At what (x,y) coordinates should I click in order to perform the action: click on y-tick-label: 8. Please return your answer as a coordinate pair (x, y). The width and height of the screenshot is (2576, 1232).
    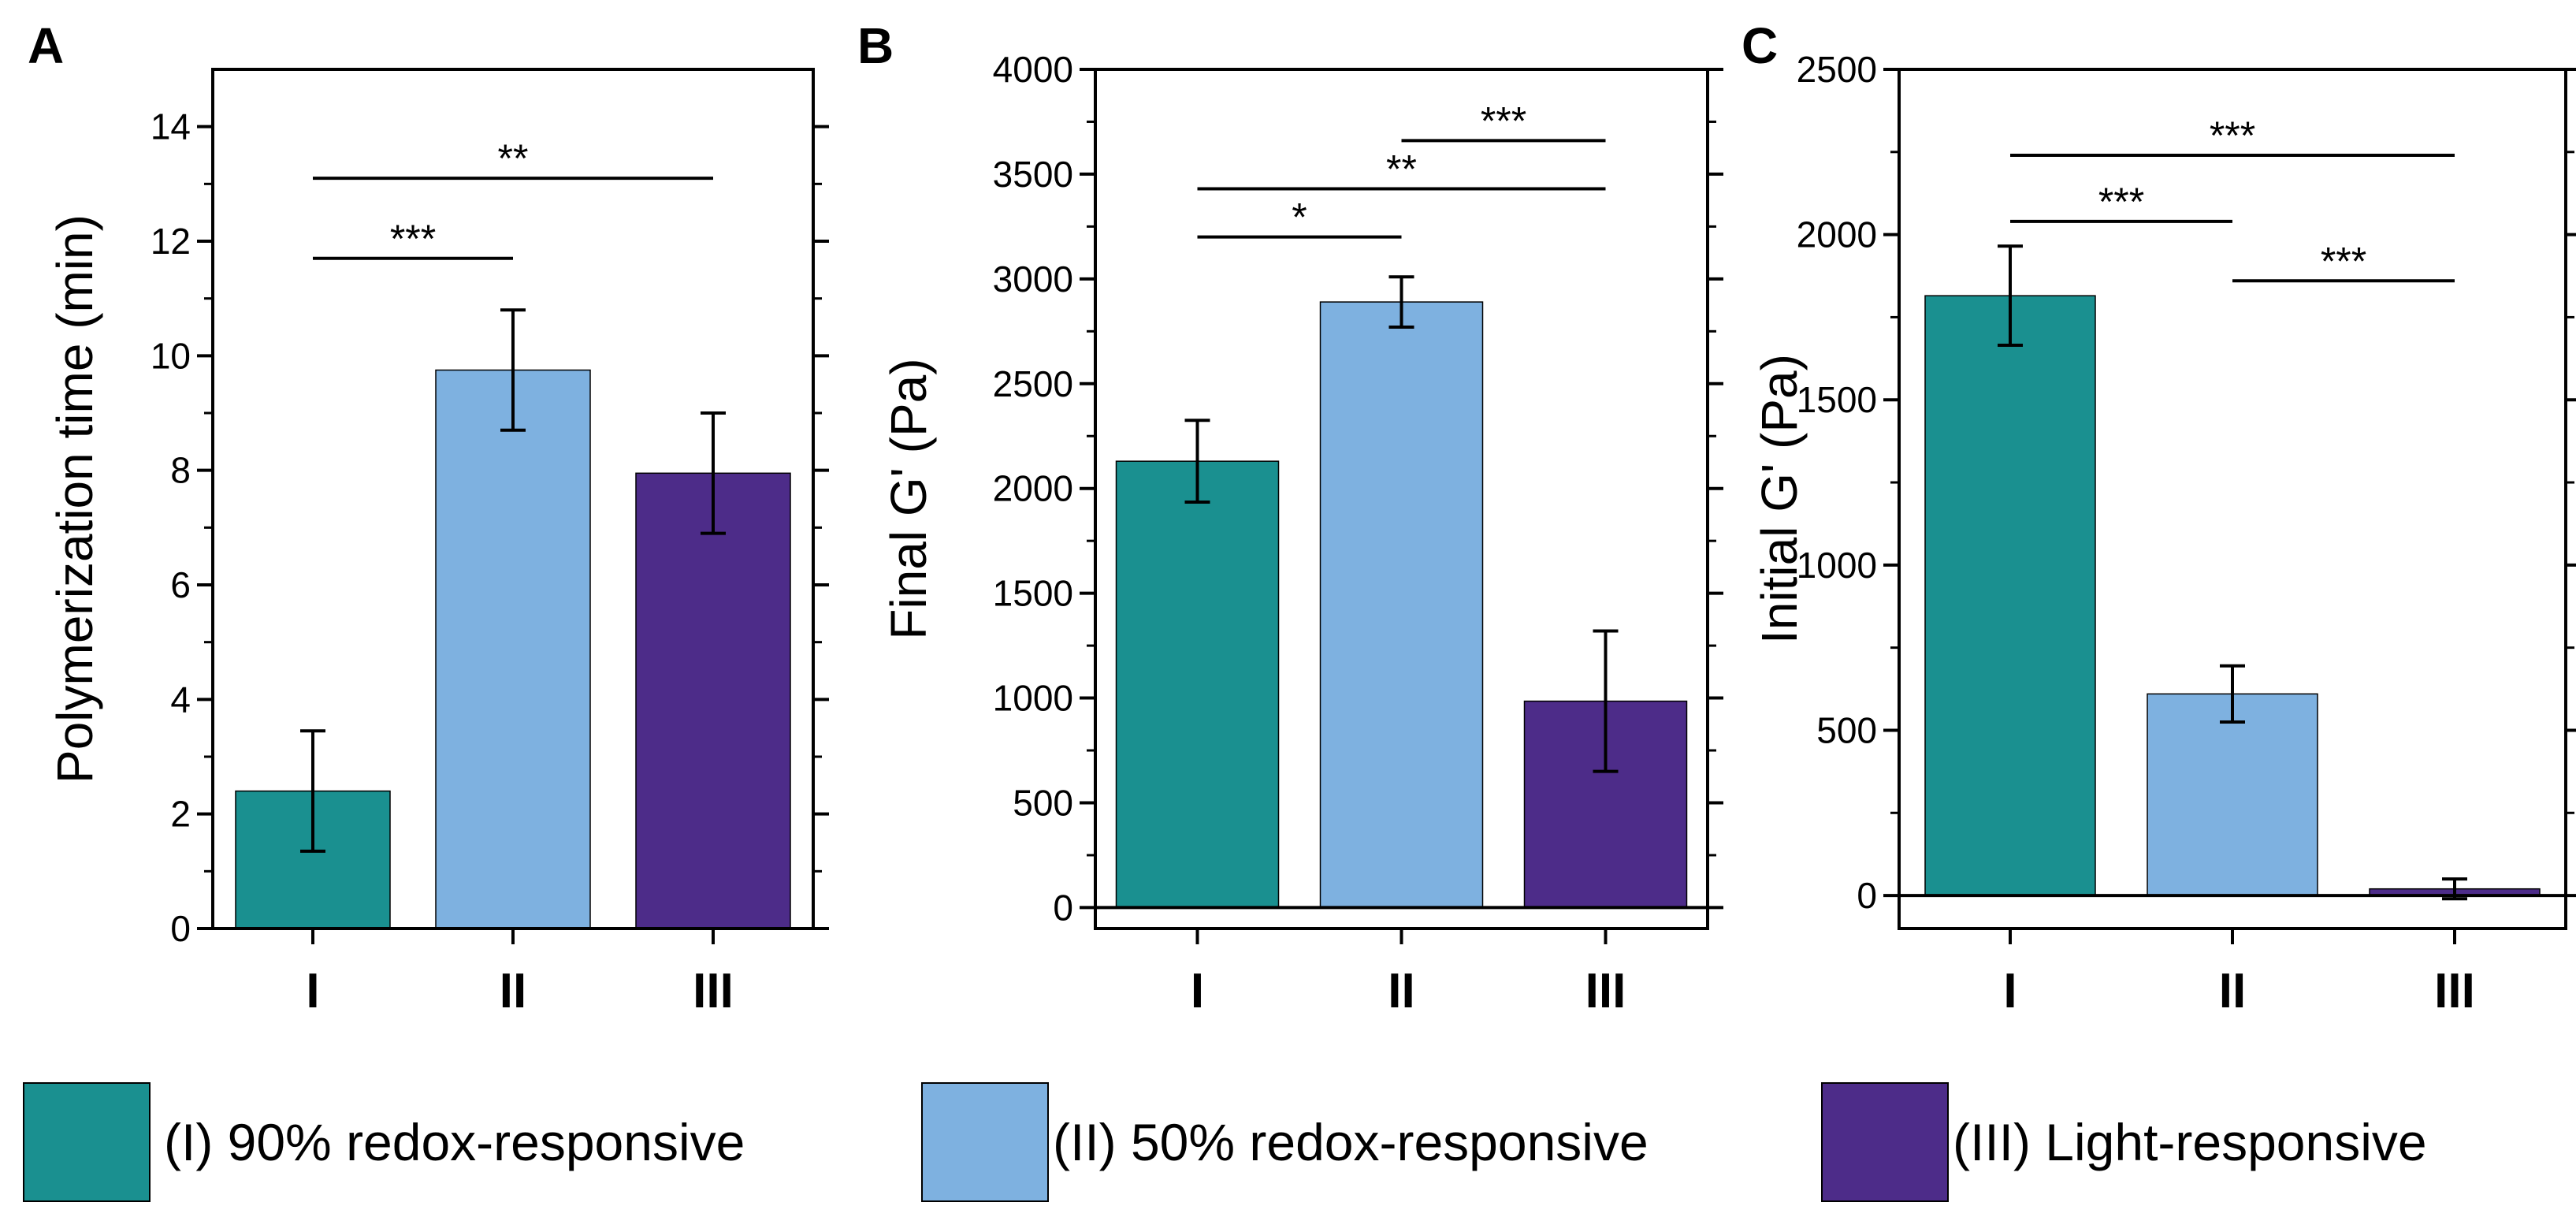
    Looking at the image, I should click on (180, 470).